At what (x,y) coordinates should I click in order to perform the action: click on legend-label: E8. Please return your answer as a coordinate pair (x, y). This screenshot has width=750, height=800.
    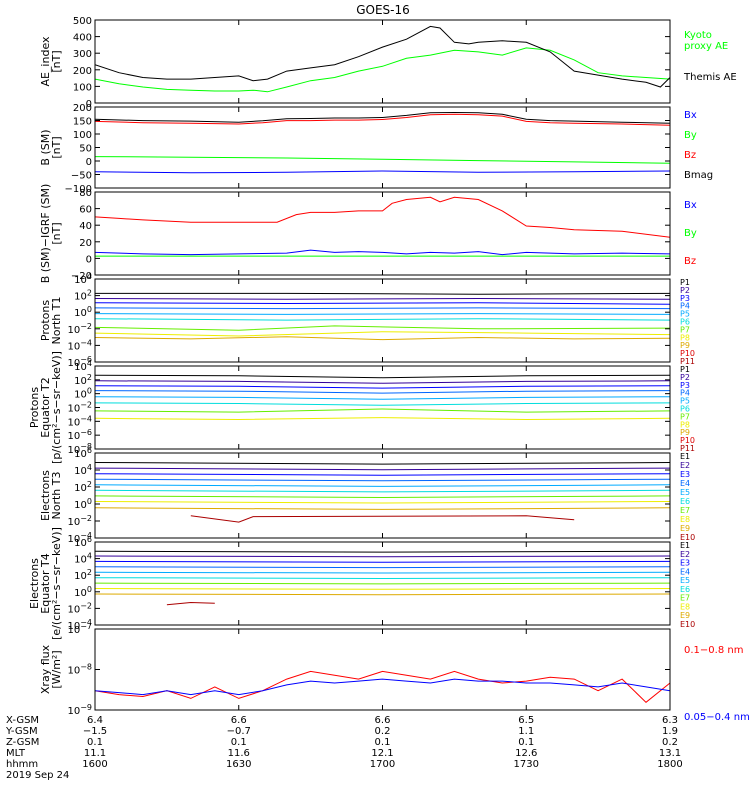
    Looking at the image, I should click on (685, 606).